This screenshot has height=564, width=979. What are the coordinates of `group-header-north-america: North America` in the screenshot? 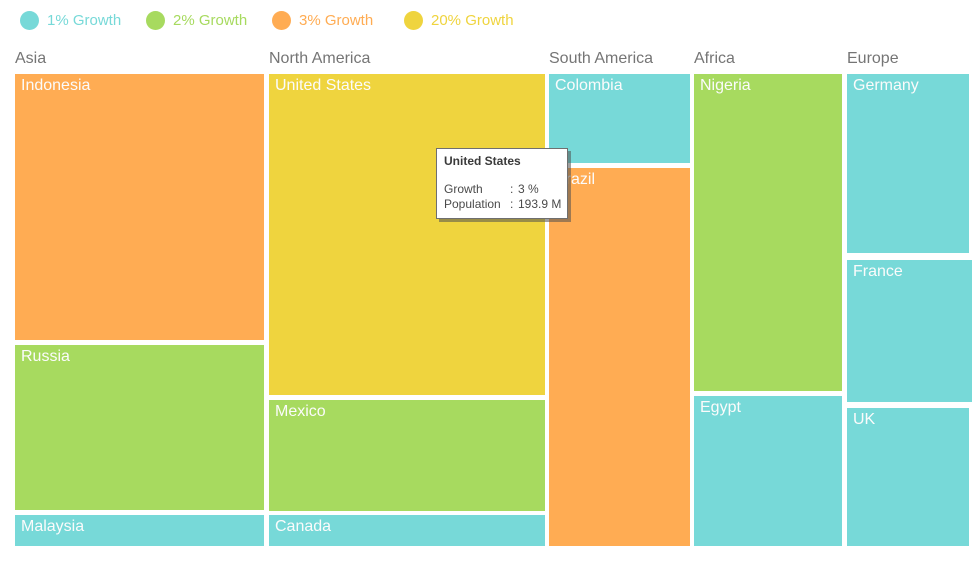 It's located at (320, 58).